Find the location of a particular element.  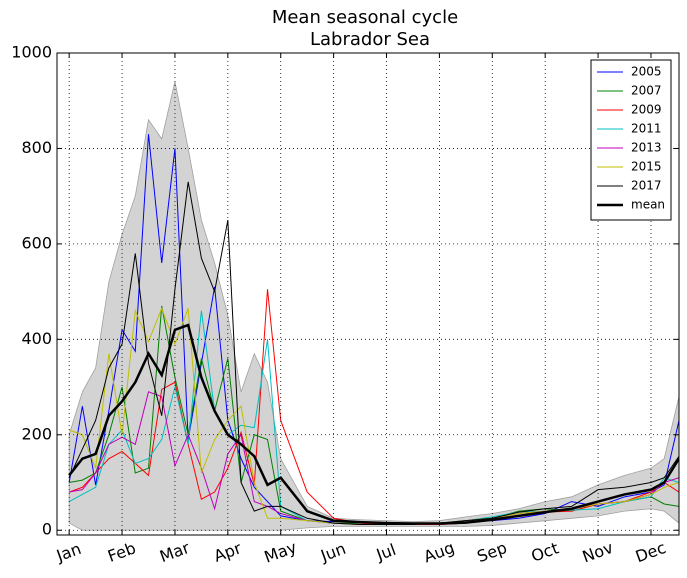

y-tick-label: 600 is located at coordinates (36, 242).